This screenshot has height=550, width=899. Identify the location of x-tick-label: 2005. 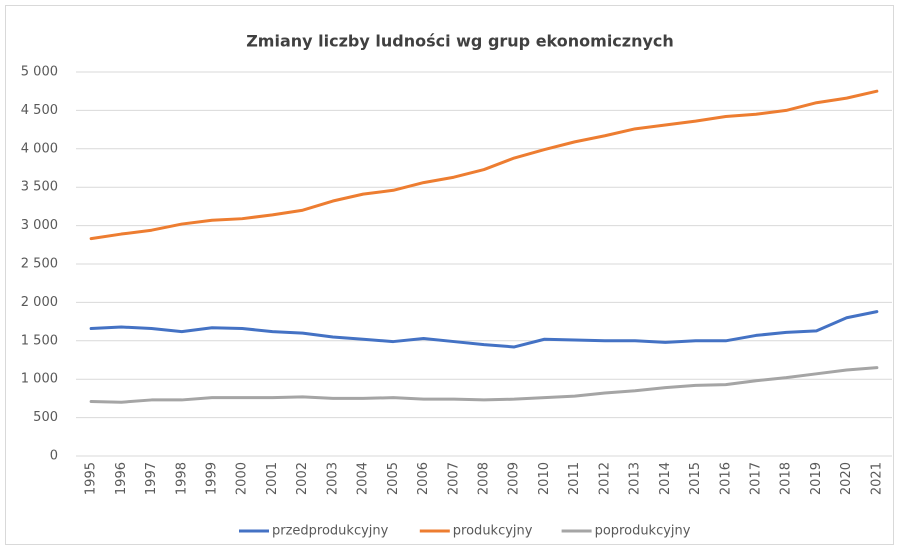
(393, 478).